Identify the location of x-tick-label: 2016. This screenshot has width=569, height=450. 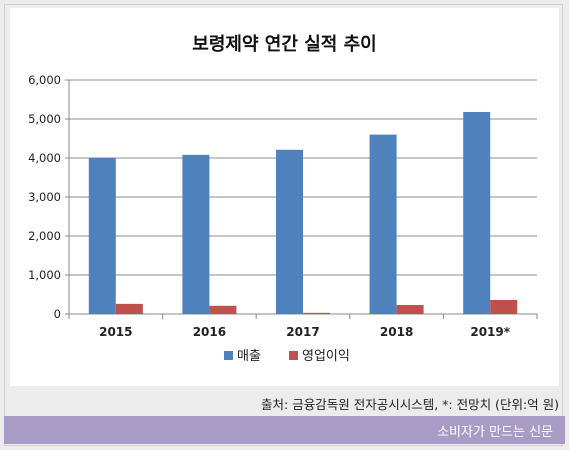
(209, 332).